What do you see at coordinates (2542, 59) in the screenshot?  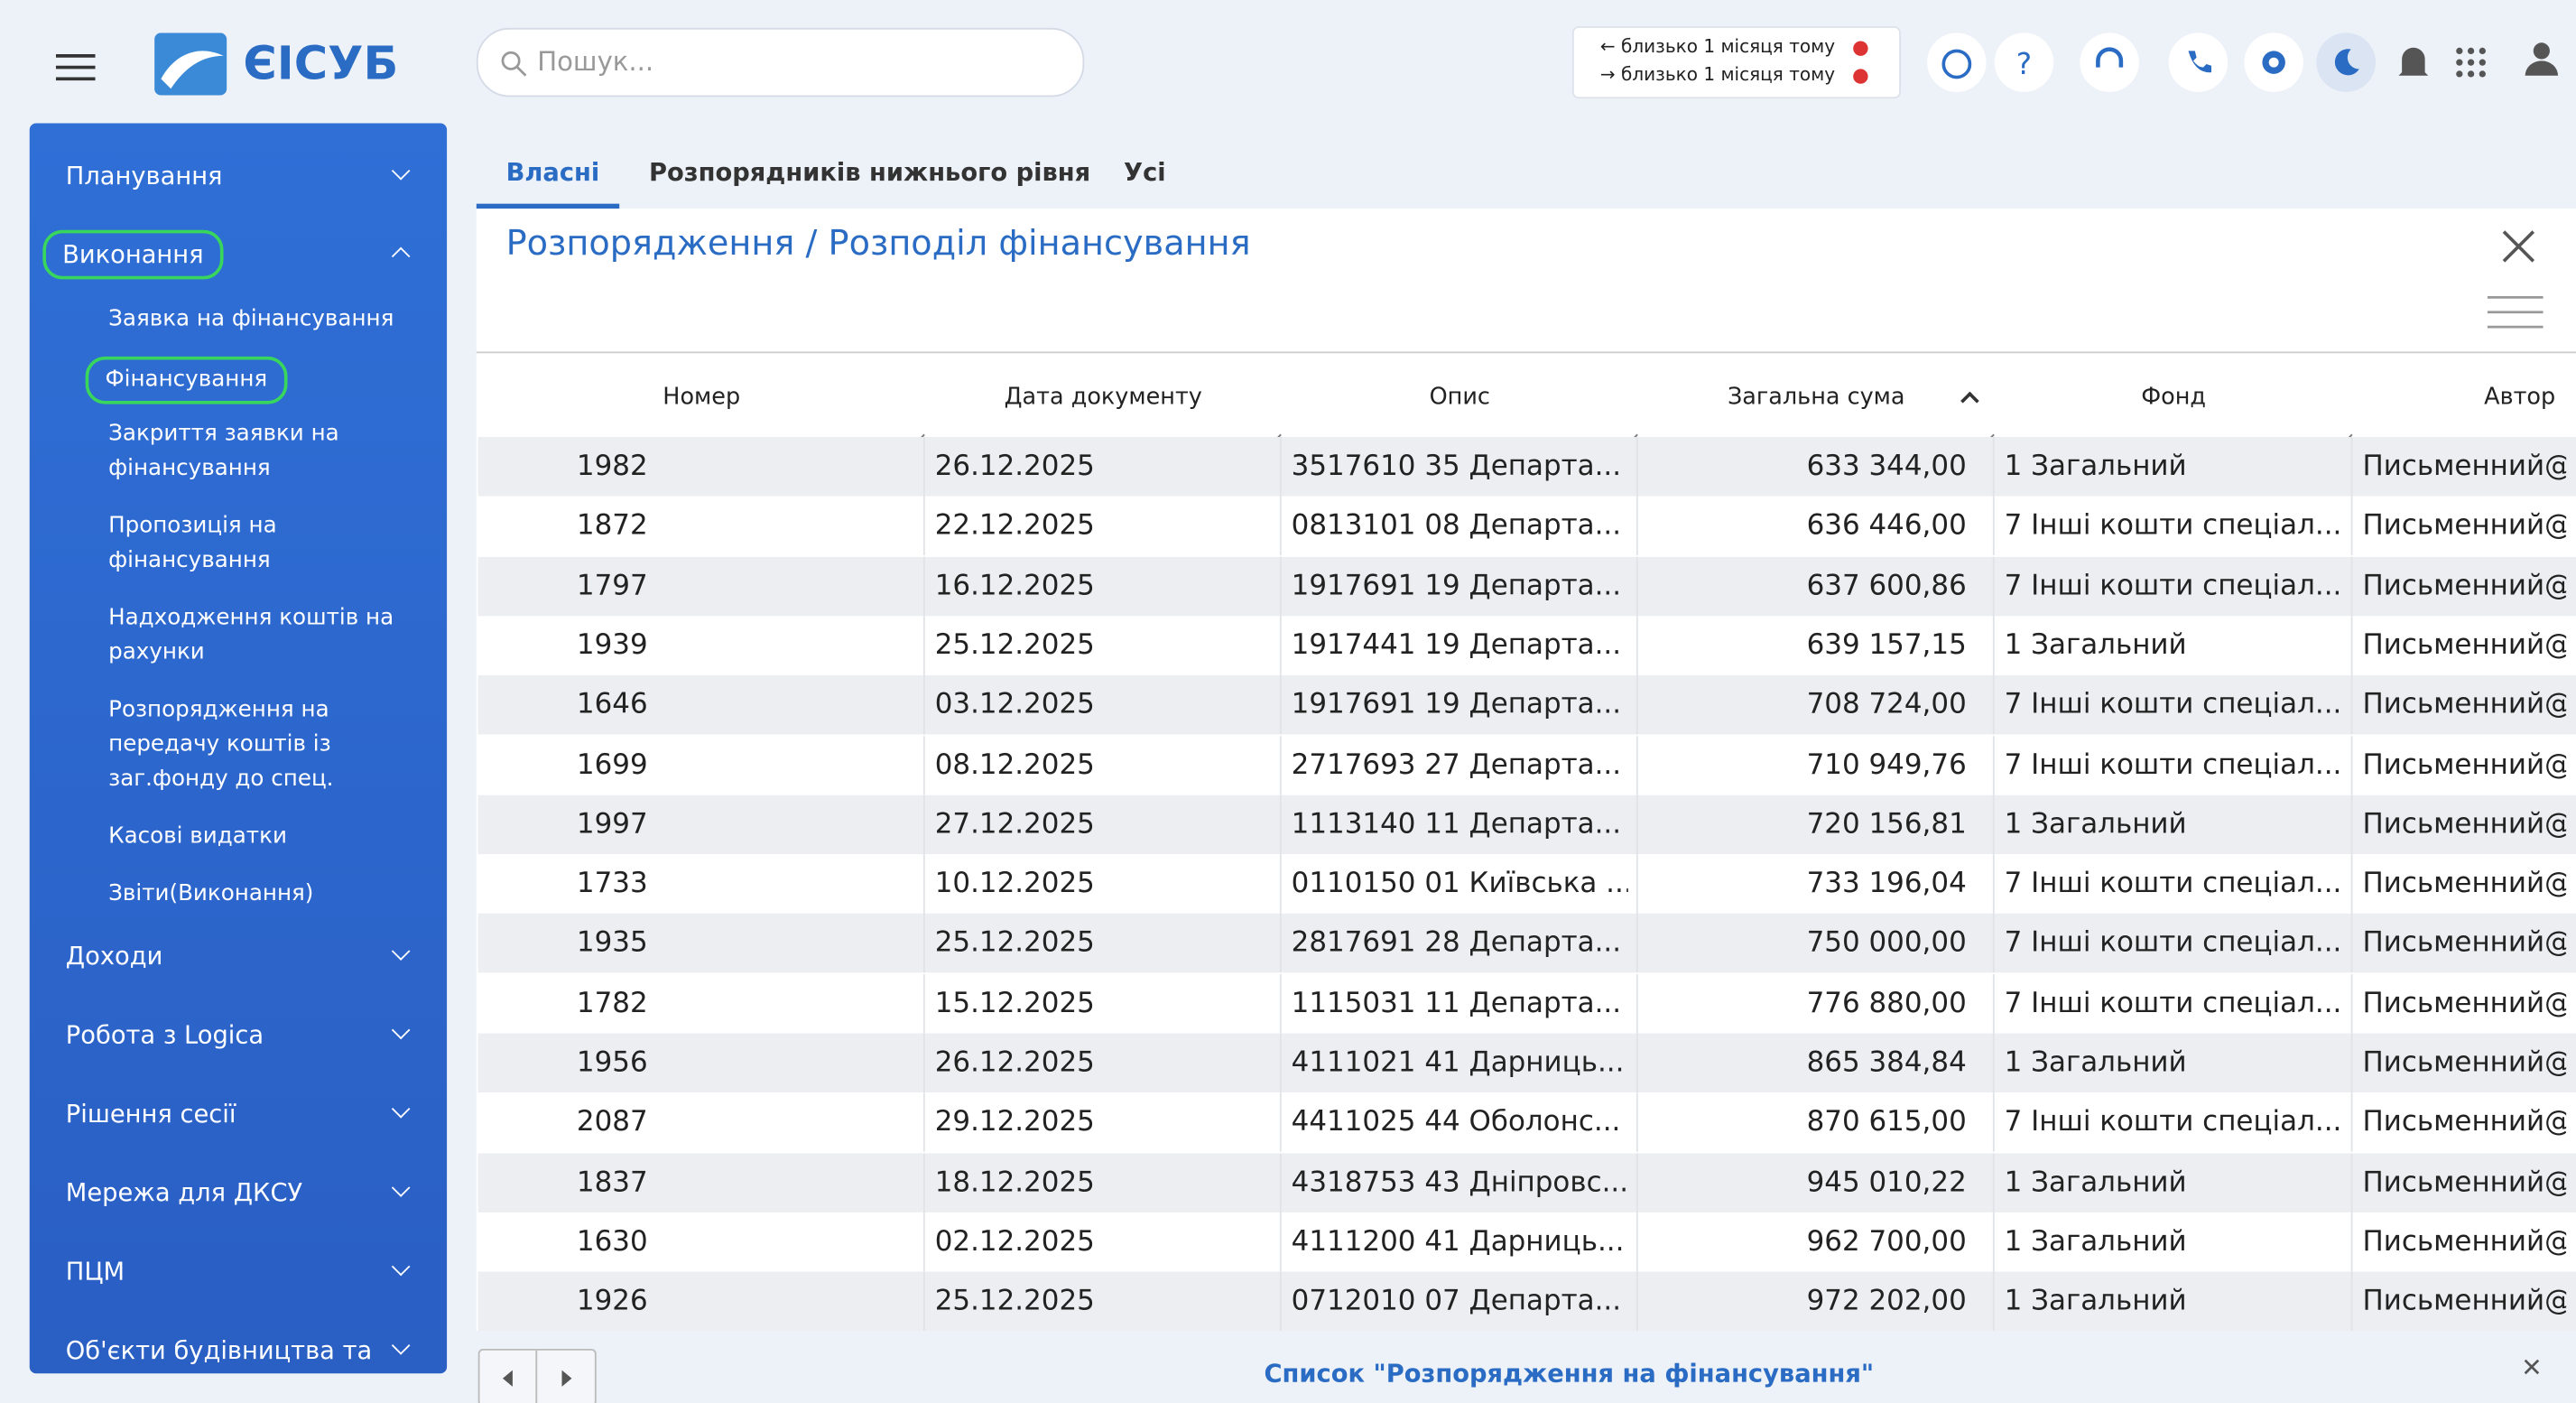 I see `user-icon` at bounding box center [2542, 59].